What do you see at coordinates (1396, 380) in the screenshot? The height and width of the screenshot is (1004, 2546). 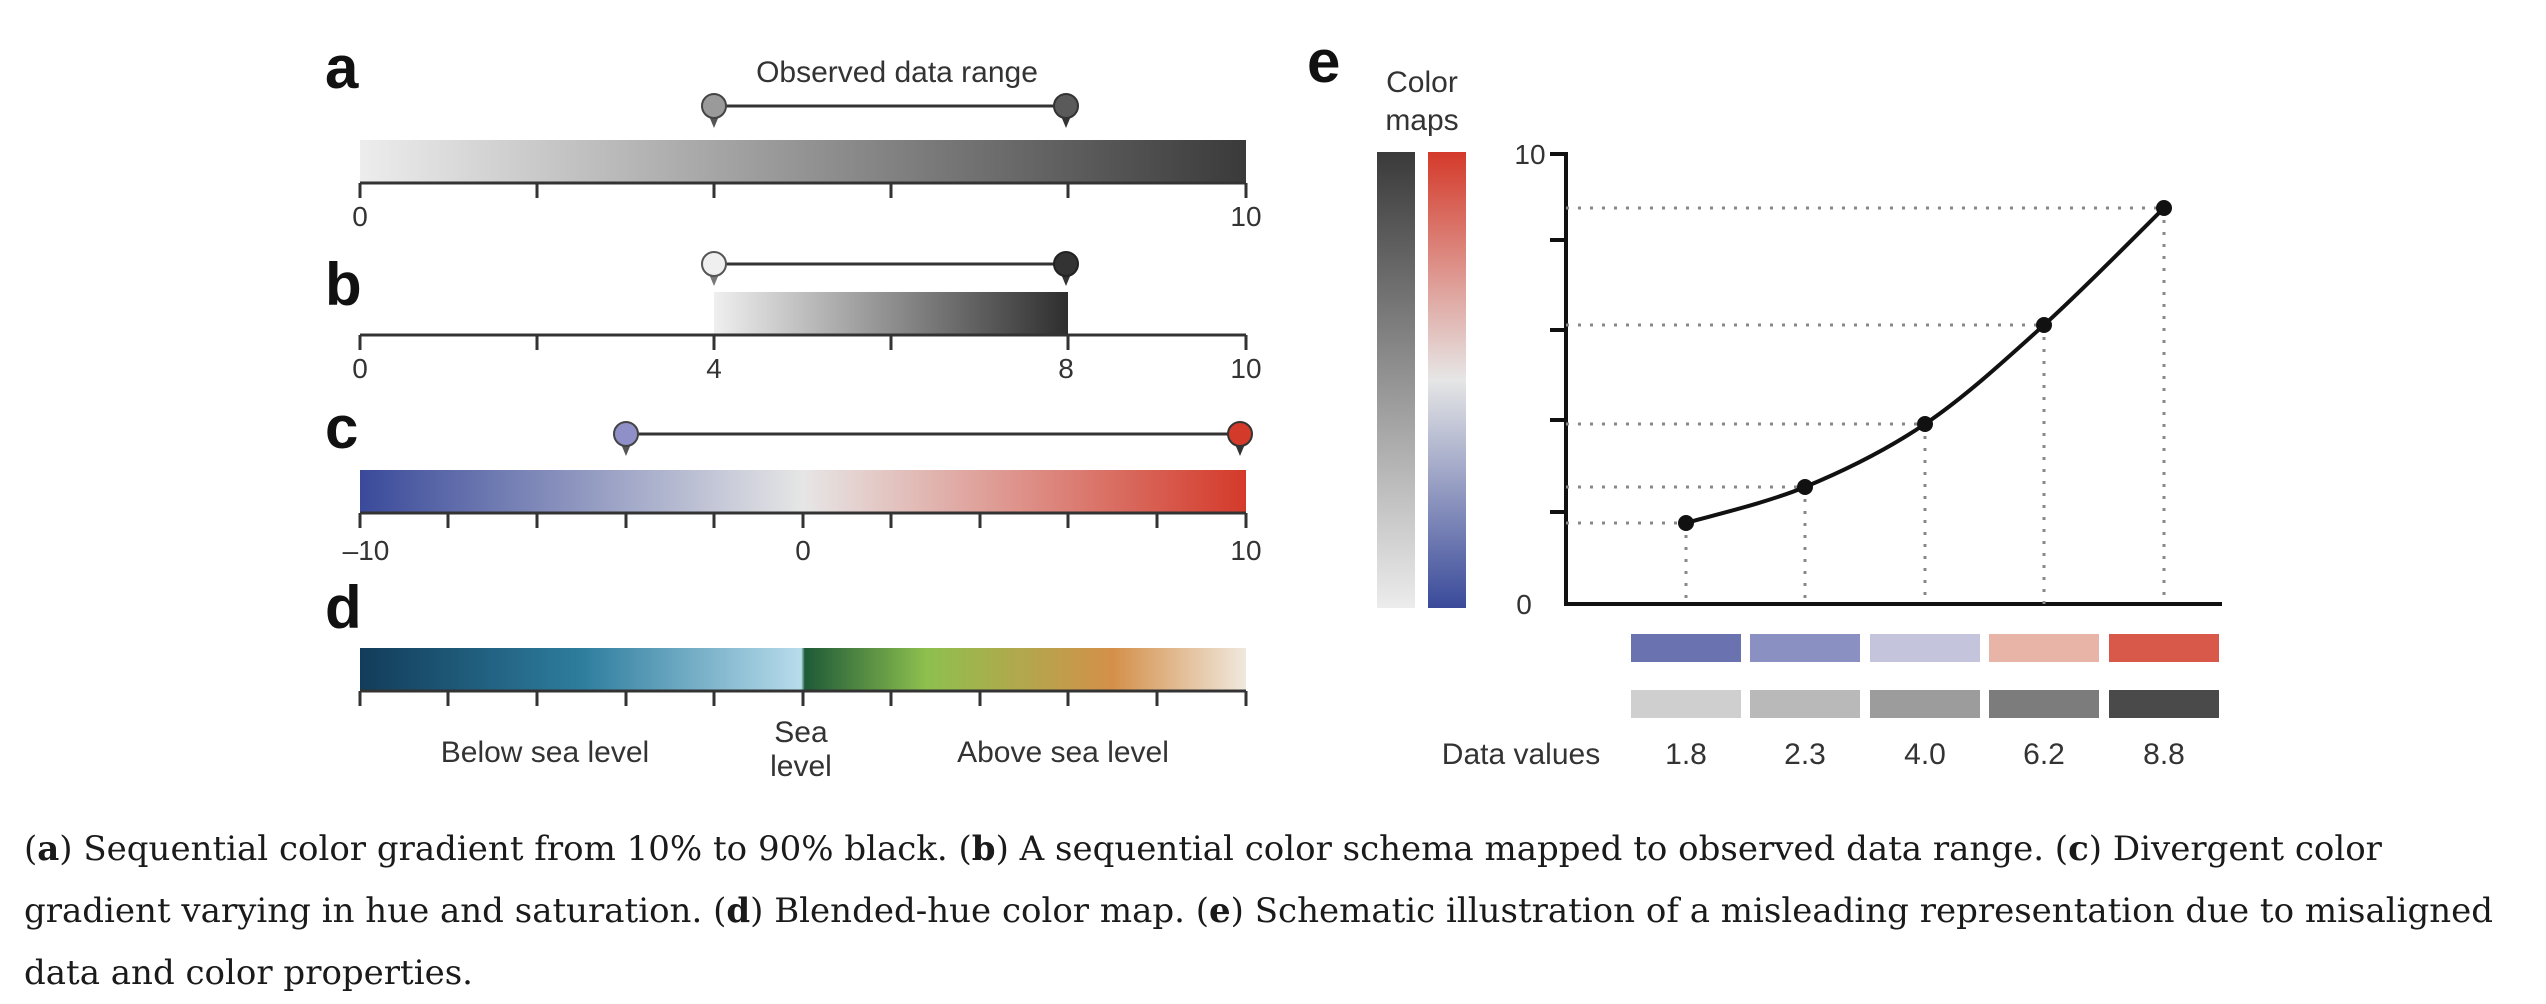 I see `gray-color-map` at bounding box center [1396, 380].